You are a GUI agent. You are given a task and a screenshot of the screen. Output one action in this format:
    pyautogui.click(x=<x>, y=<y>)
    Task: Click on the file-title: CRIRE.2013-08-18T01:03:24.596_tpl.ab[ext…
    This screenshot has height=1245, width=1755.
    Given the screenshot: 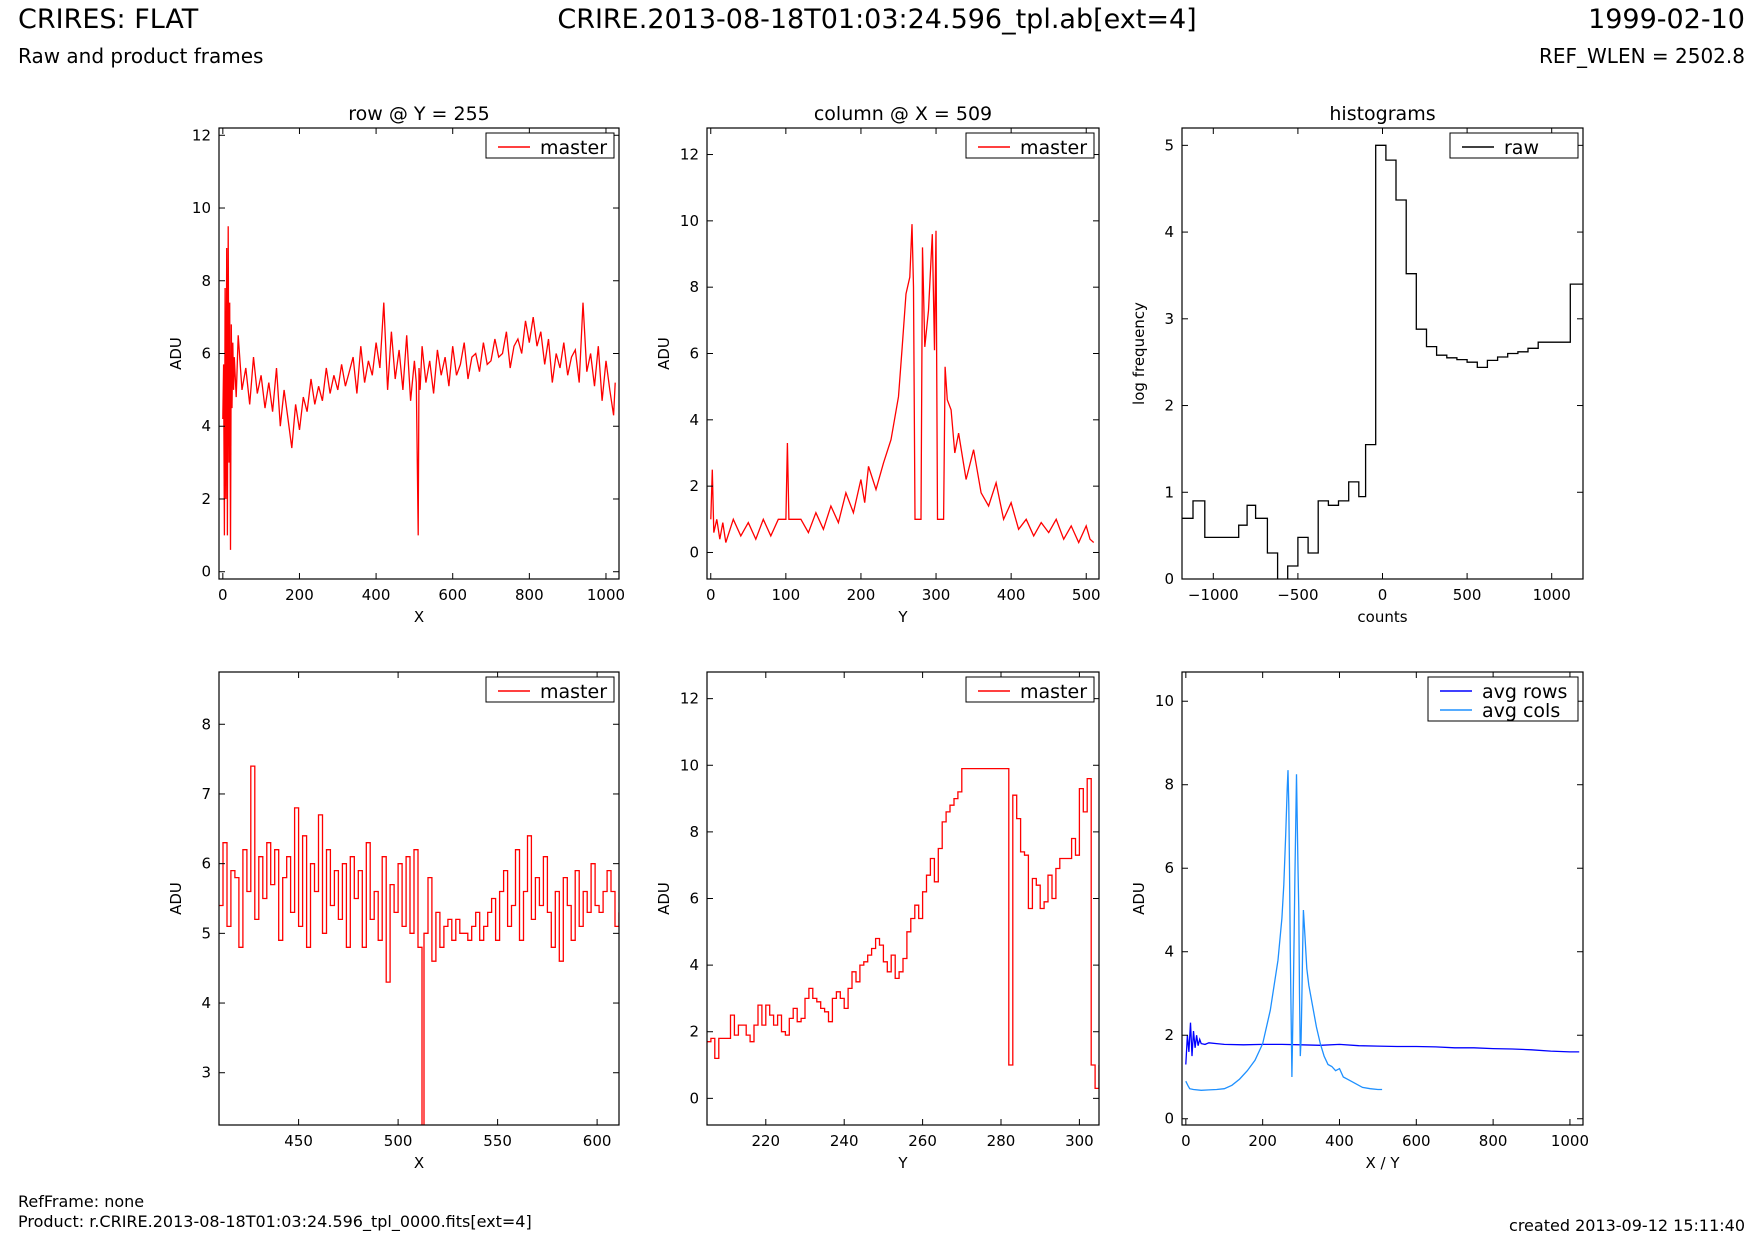 What is the action you would take?
    pyautogui.click(x=877, y=19)
    